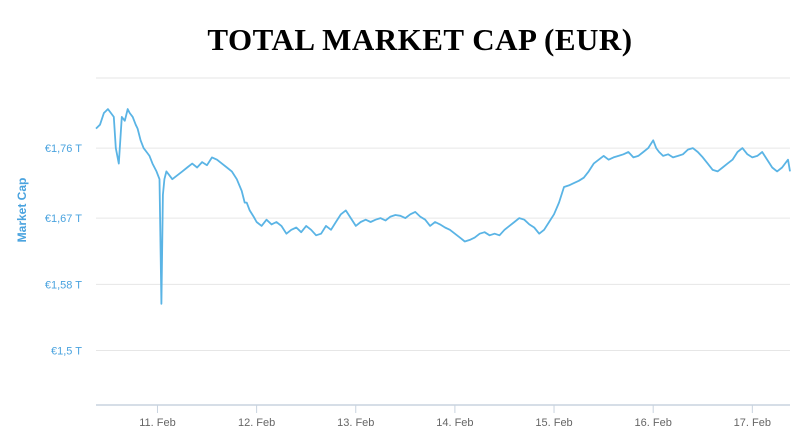 This screenshot has height=445, width=800. I want to click on x-tick-label: 13. Feb, so click(355, 423).